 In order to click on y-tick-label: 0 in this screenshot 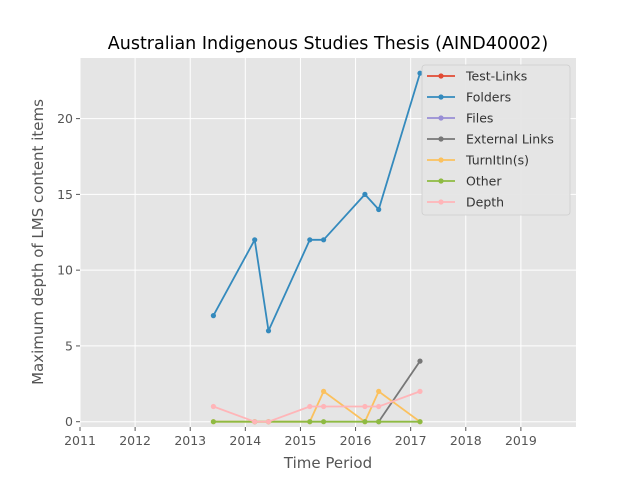, I will do `click(69, 421)`.